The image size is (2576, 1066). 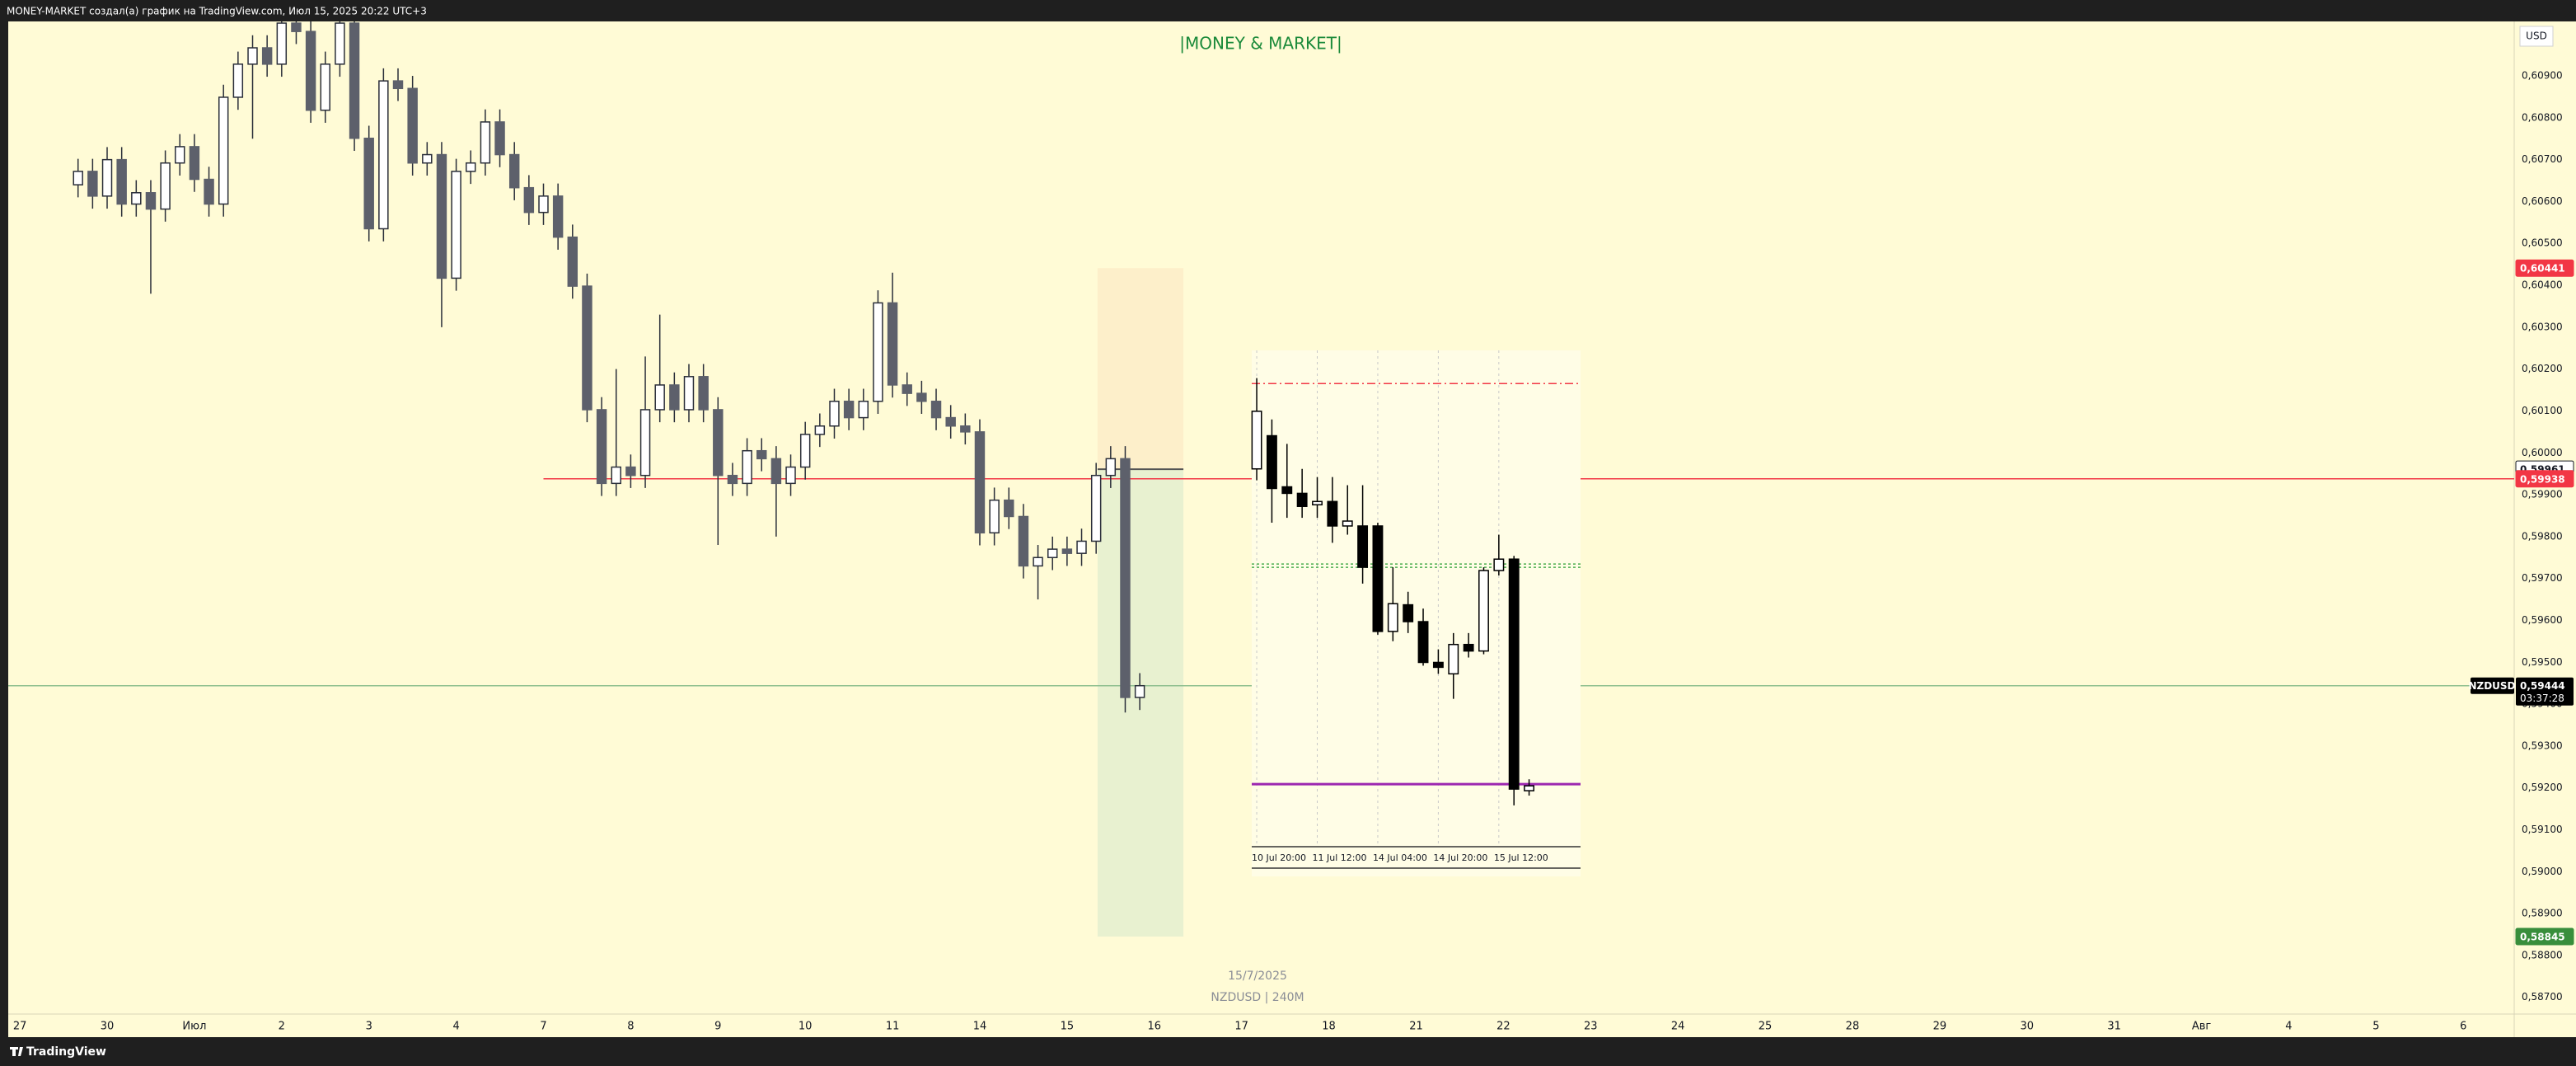 I want to click on x-tick-label: Июл, so click(x=194, y=1027).